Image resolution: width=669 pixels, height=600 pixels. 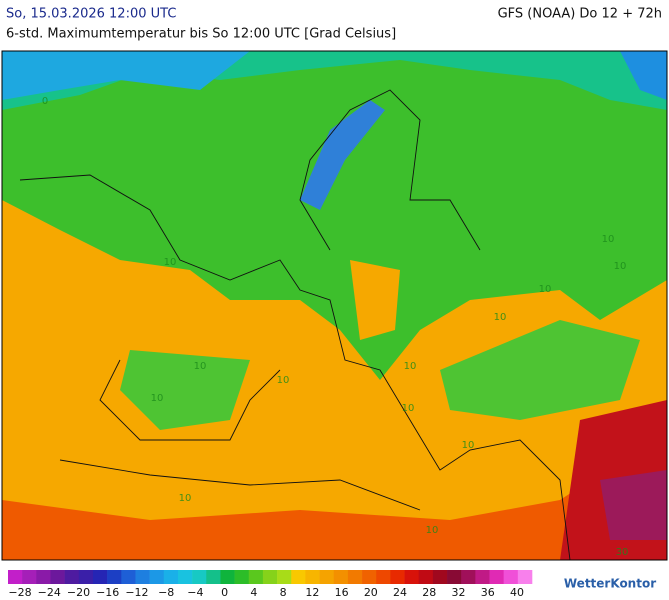 I want to click on legend-label: 20, so click(x=371, y=592).